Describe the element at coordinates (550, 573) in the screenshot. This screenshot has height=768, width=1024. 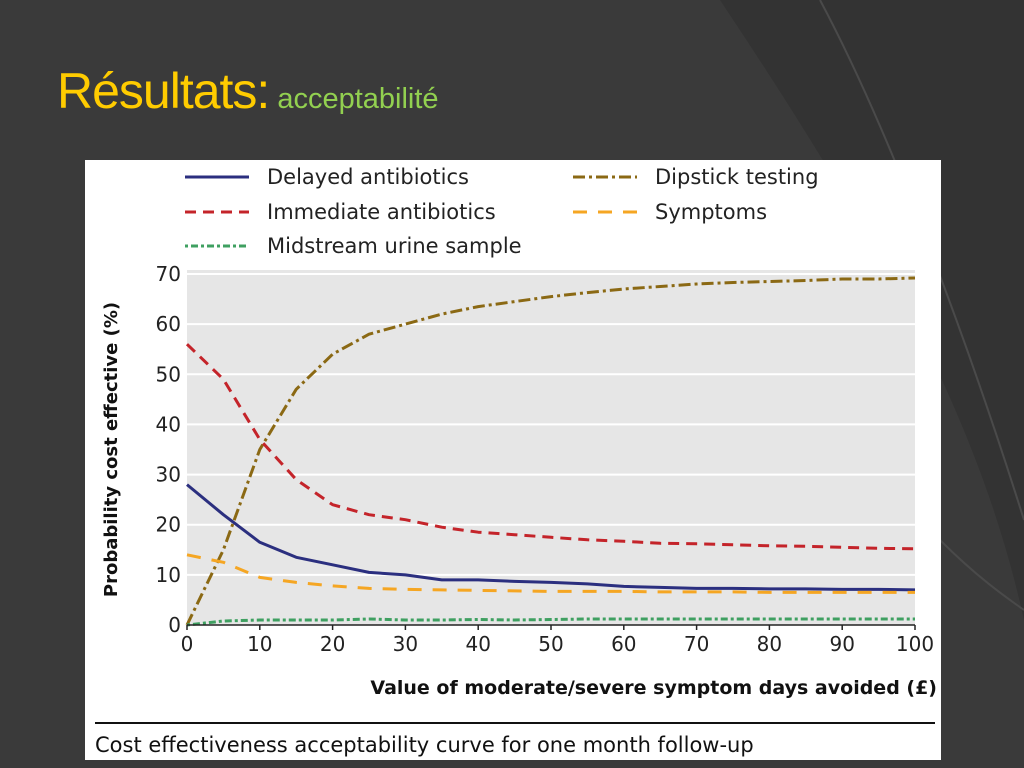
I see `series-line-symptoms` at that location.